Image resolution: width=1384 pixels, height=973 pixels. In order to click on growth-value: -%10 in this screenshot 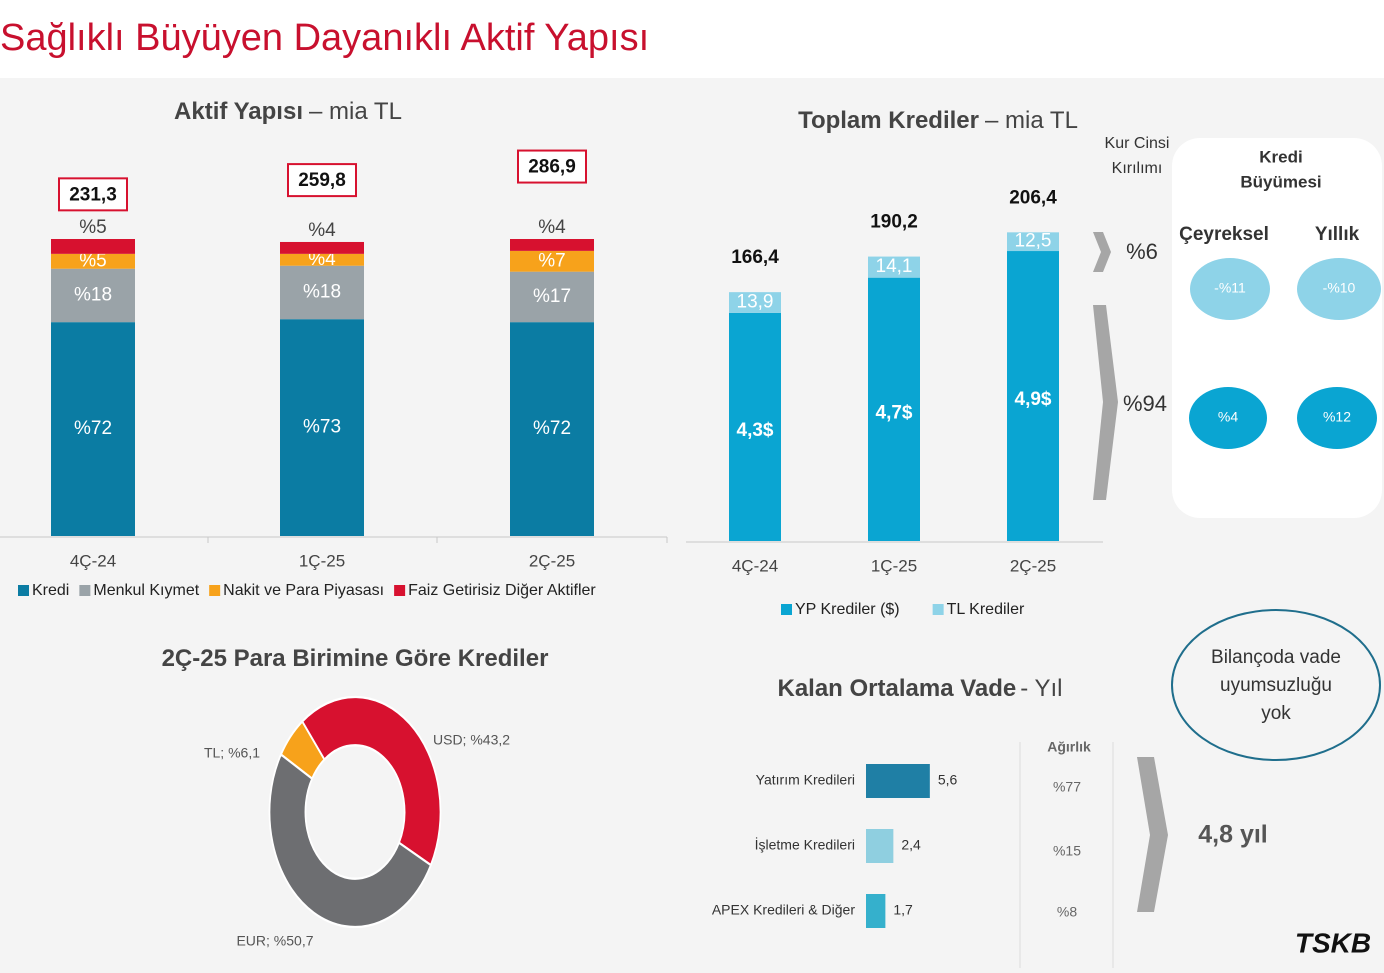, I will do `click(1339, 288)`.